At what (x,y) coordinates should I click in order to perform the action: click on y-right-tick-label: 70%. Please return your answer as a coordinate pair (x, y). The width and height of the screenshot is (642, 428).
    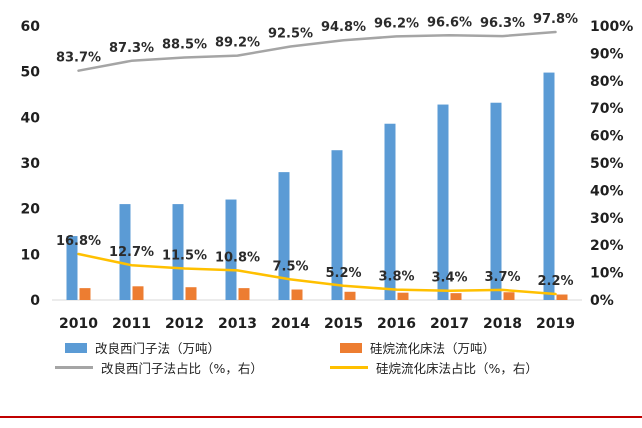
    Looking at the image, I should click on (607, 109).